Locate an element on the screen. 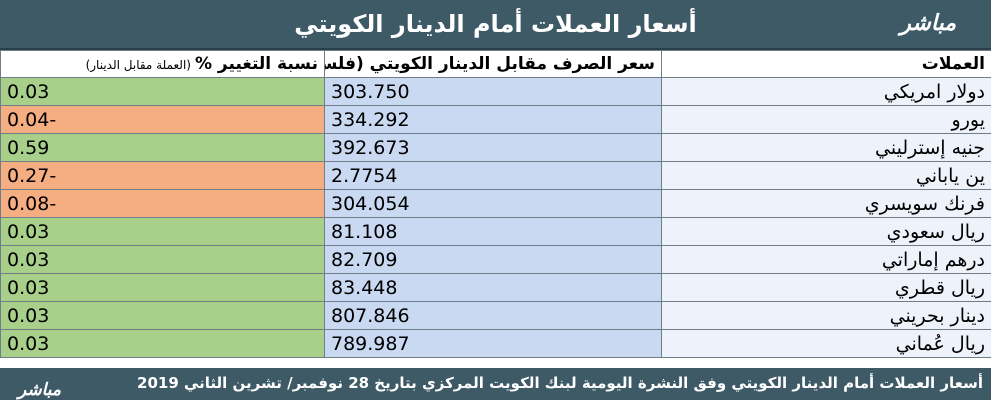 The height and width of the screenshot is (400, 991). change-header-label: نسبة التغيير % is located at coordinates (256, 64).